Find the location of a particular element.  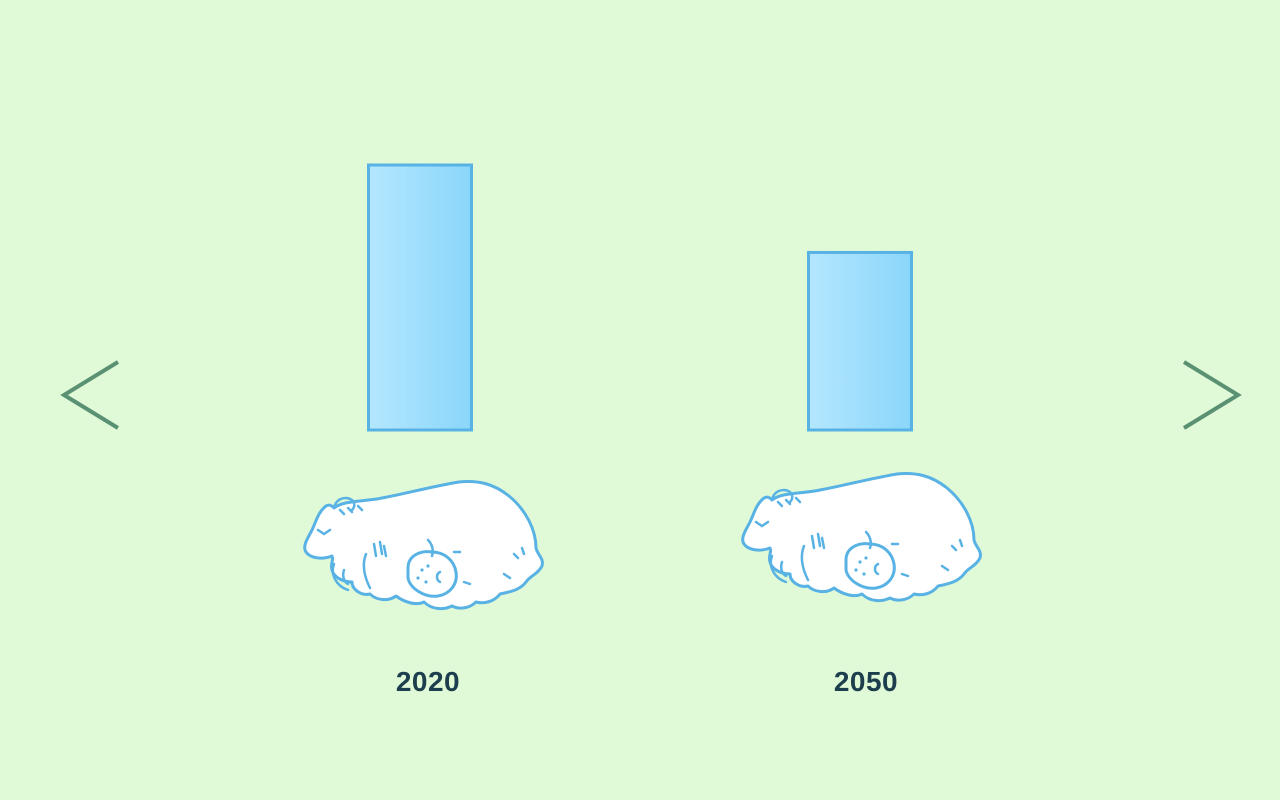

category-label-2020: 2020 is located at coordinates (428, 681).